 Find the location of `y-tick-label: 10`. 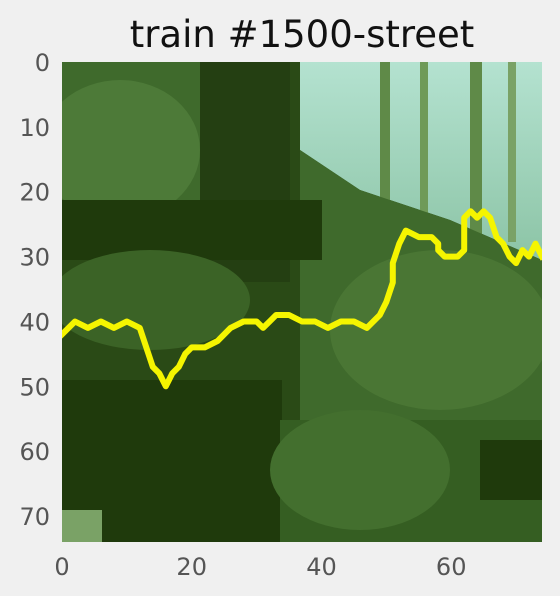

y-tick-label: 10 is located at coordinates (34, 128).